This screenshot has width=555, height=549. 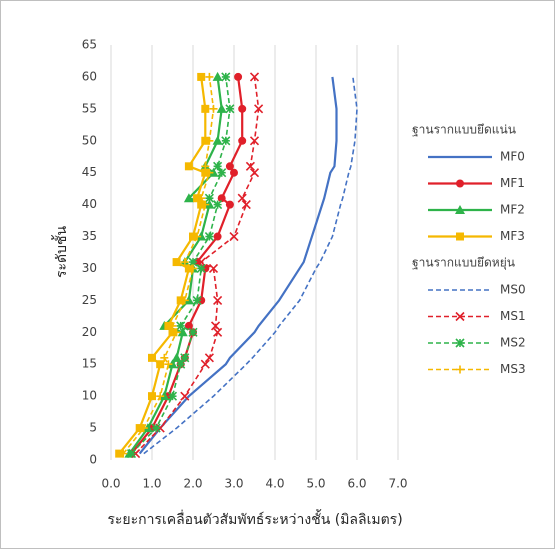 What do you see at coordinates (463, 263) in the screenshot?
I see `legend-group-title: ฐานรากแบบยึดหยุ่น` at bounding box center [463, 263].